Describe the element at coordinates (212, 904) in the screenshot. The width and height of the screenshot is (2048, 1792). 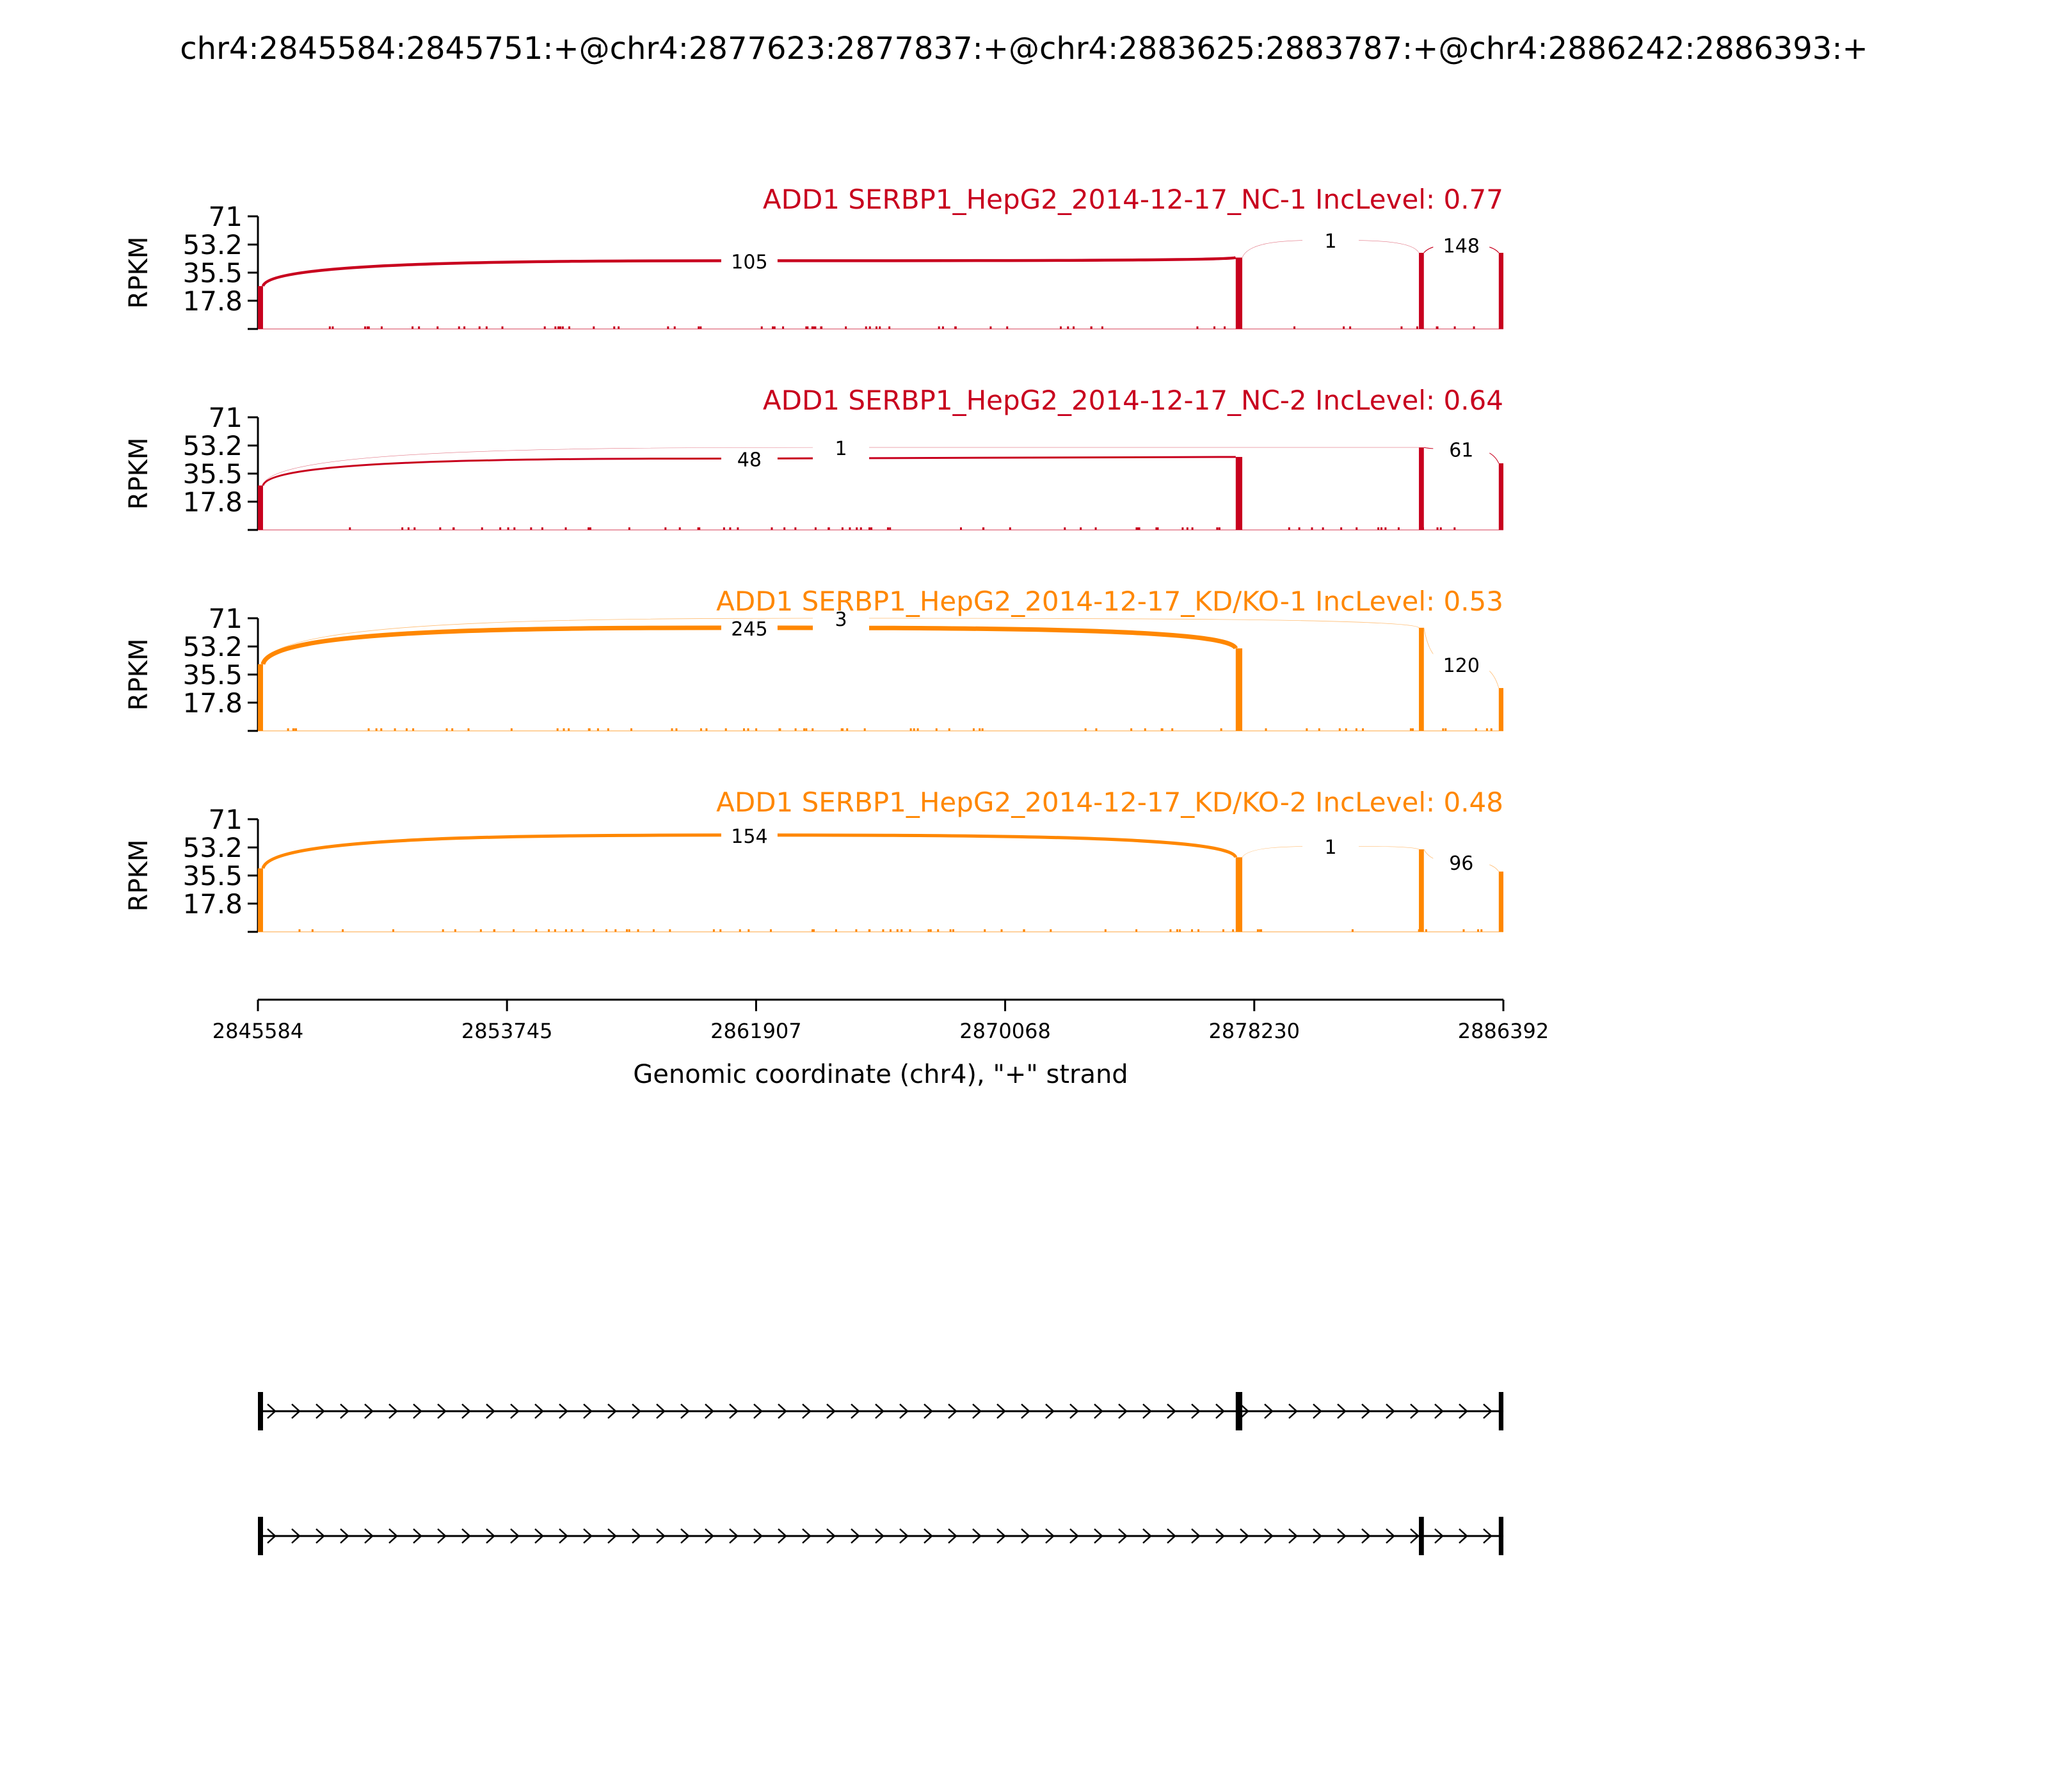
I see `y-tick-label: 17.8` at that location.